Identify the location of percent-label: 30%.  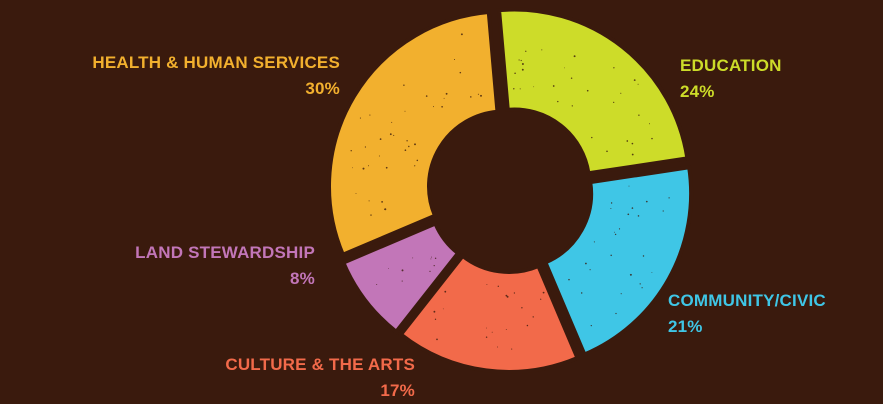
(322, 88).